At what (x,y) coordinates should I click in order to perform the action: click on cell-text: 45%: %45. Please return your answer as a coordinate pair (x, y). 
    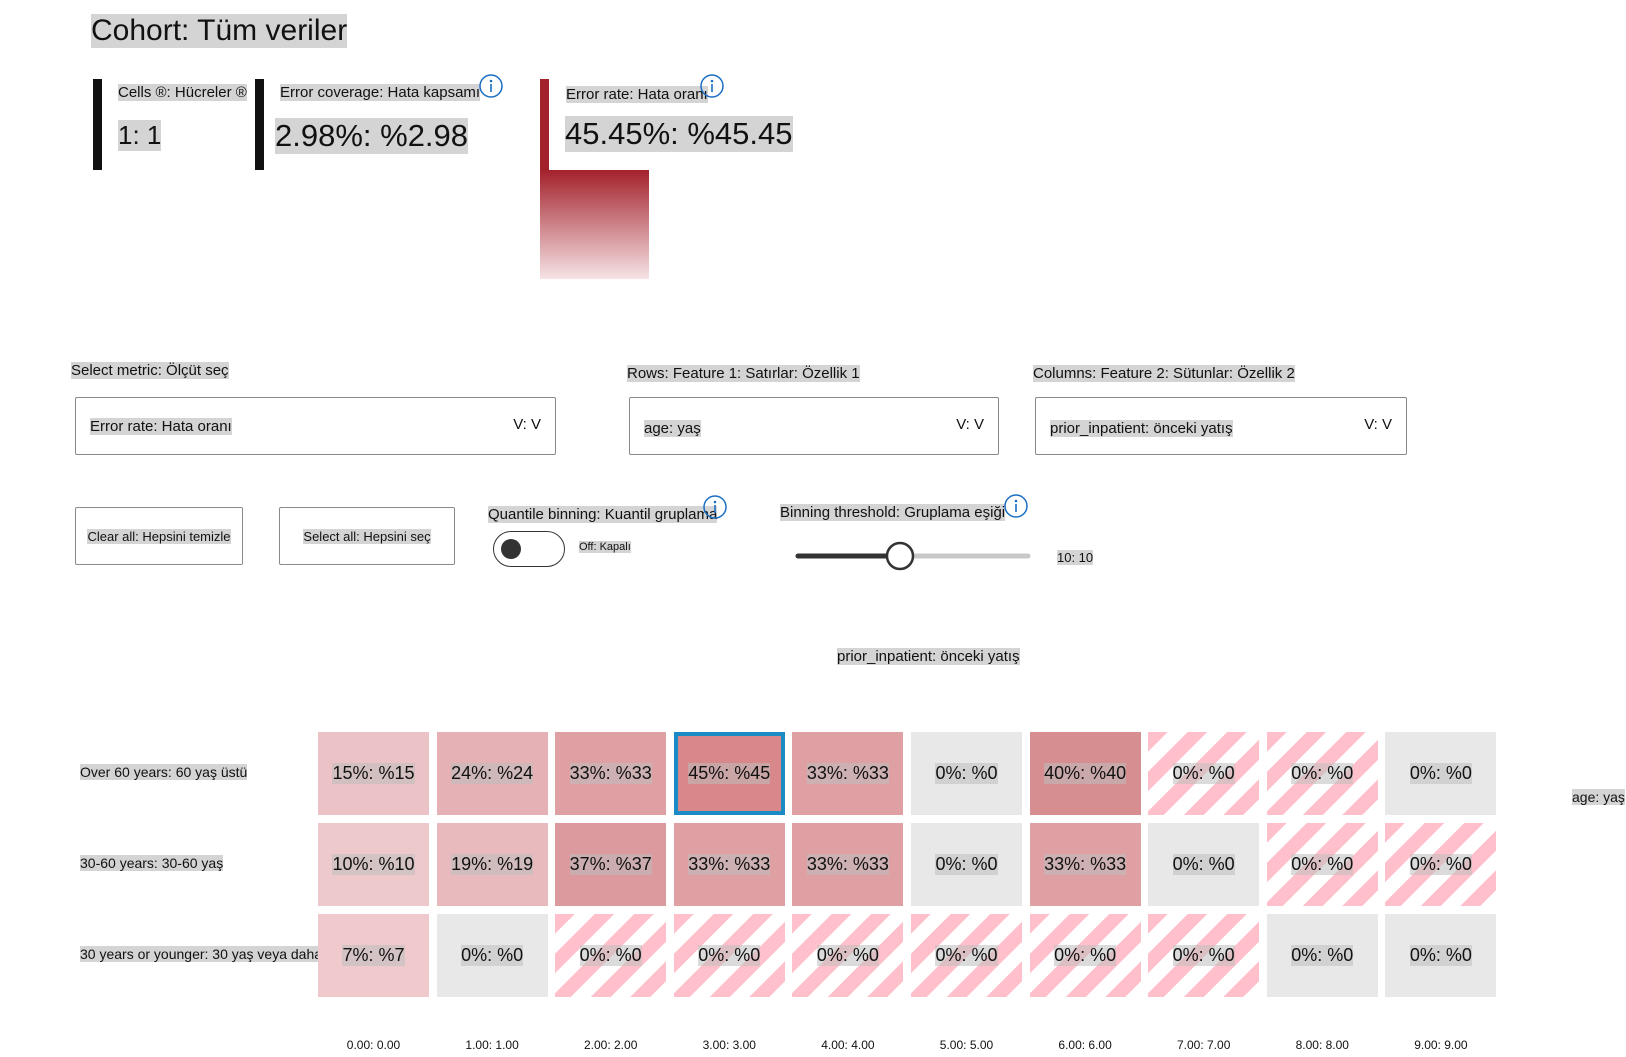
    Looking at the image, I should click on (729, 773).